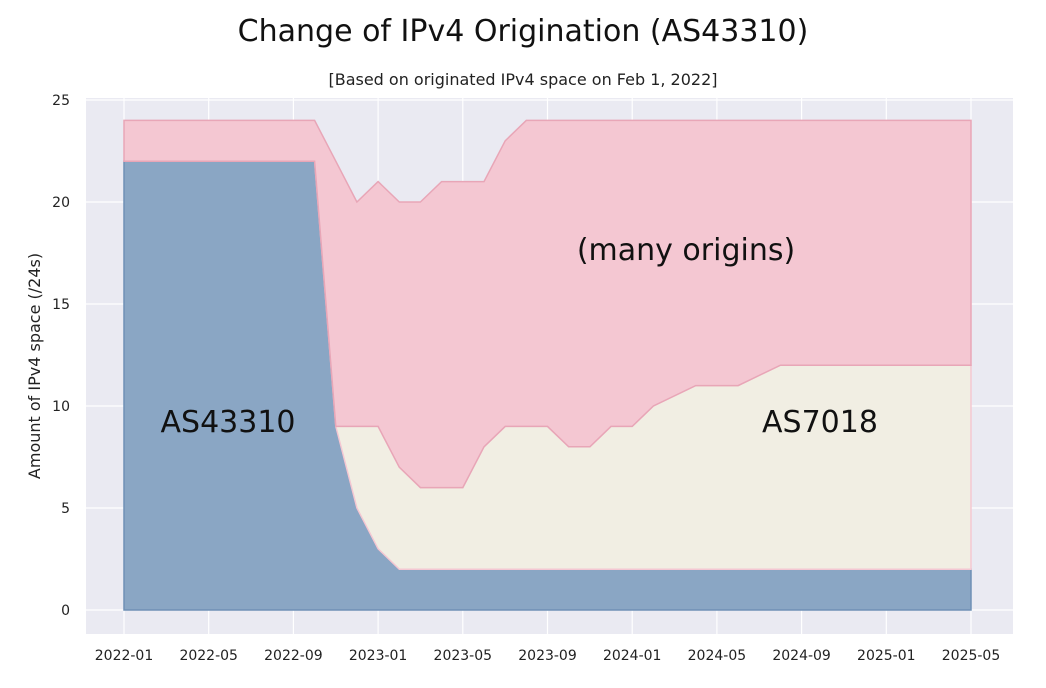  I want to click on y-tick-label: 0, so click(65, 611).